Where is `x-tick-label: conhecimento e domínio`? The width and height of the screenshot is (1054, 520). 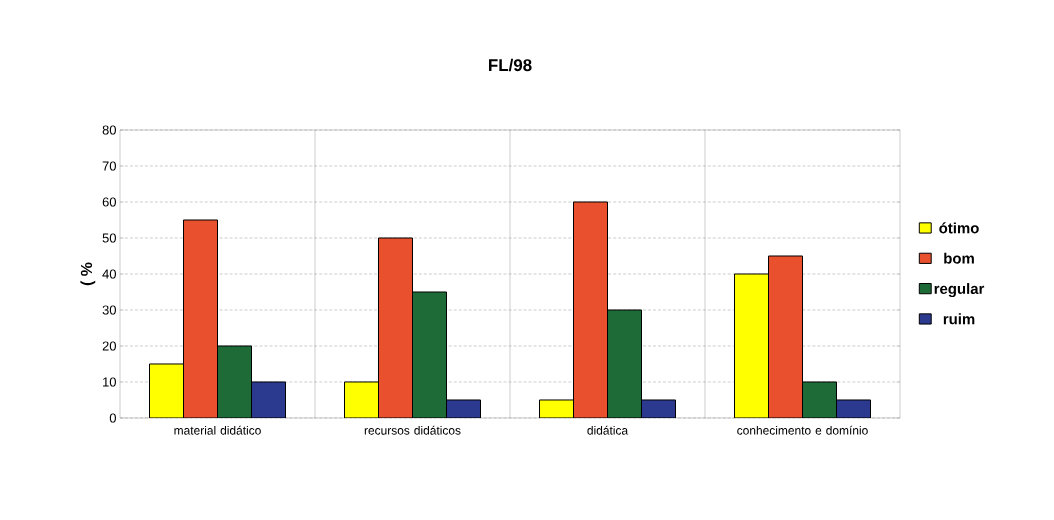 x-tick-label: conhecimento e domínio is located at coordinates (802, 430).